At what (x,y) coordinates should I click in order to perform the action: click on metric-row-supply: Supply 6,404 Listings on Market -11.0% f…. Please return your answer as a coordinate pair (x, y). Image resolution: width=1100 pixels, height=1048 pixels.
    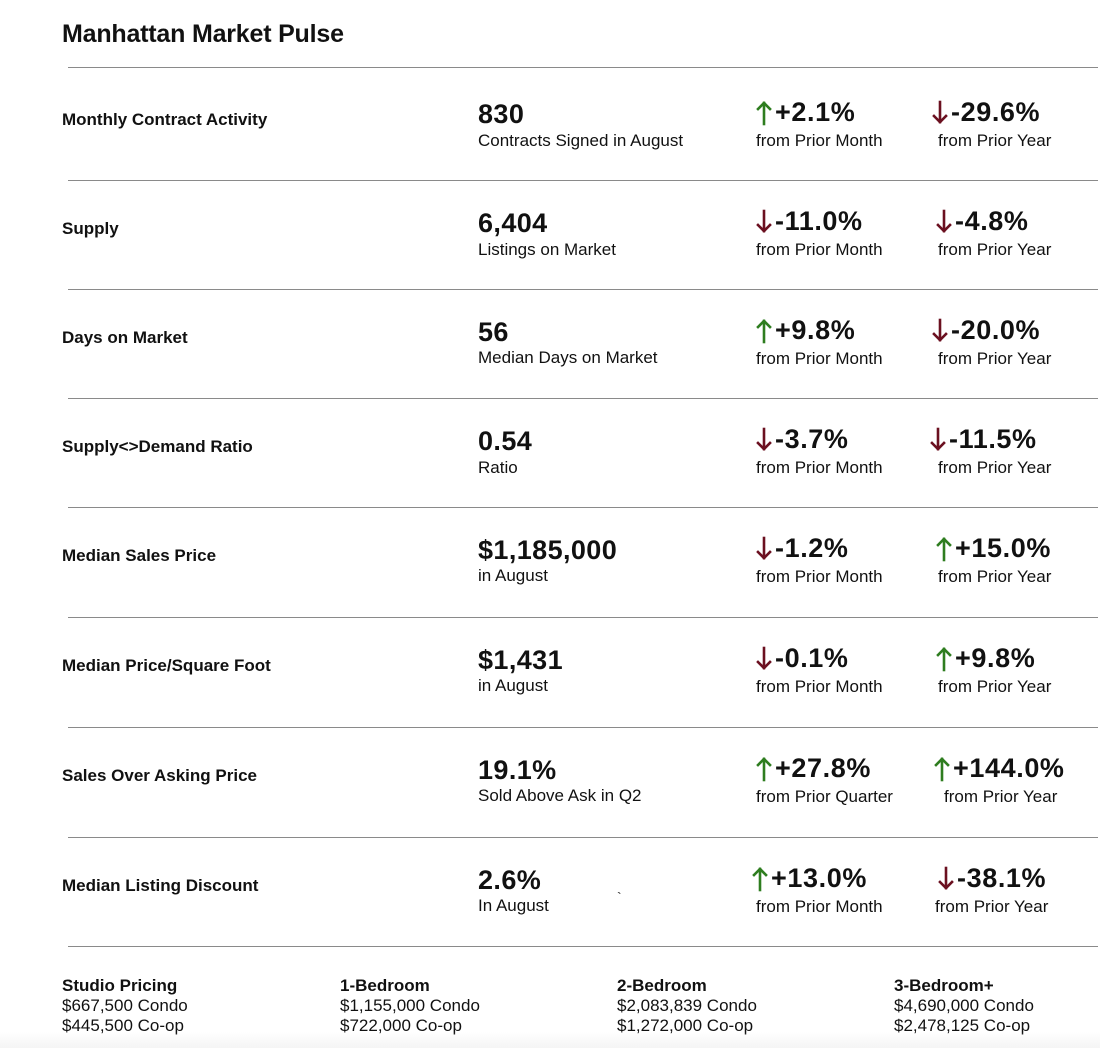
    Looking at the image, I should click on (550, 255).